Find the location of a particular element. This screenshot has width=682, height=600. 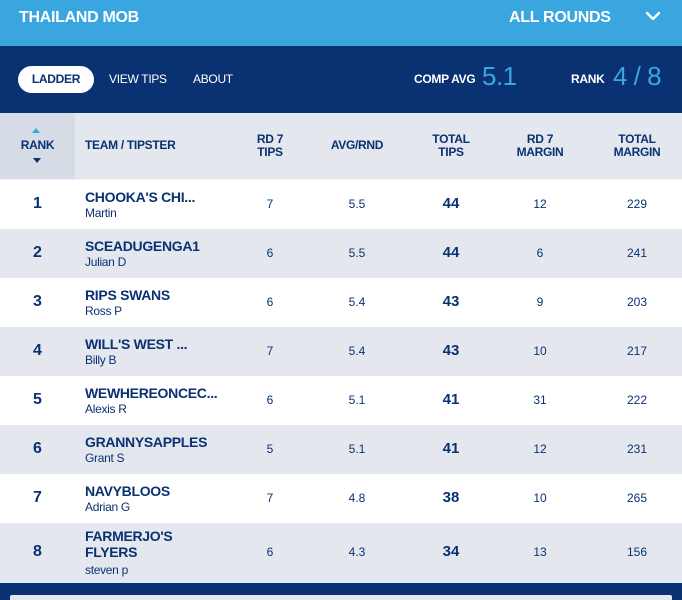

top-bar: THAILAND MOB ALL ROUNDS is located at coordinates (341, 23).